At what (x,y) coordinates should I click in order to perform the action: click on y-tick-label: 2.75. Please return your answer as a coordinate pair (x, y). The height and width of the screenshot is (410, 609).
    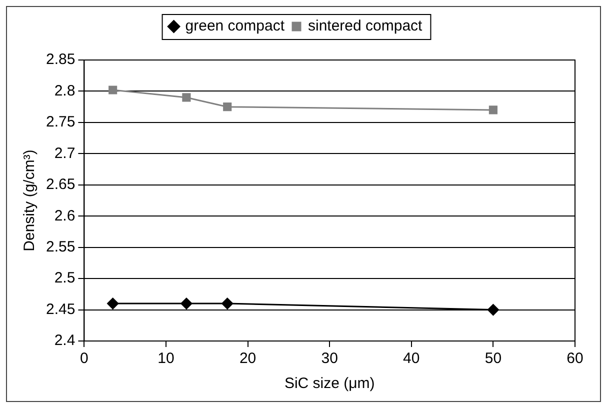
    Looking at the image, I should click on (61, 122).